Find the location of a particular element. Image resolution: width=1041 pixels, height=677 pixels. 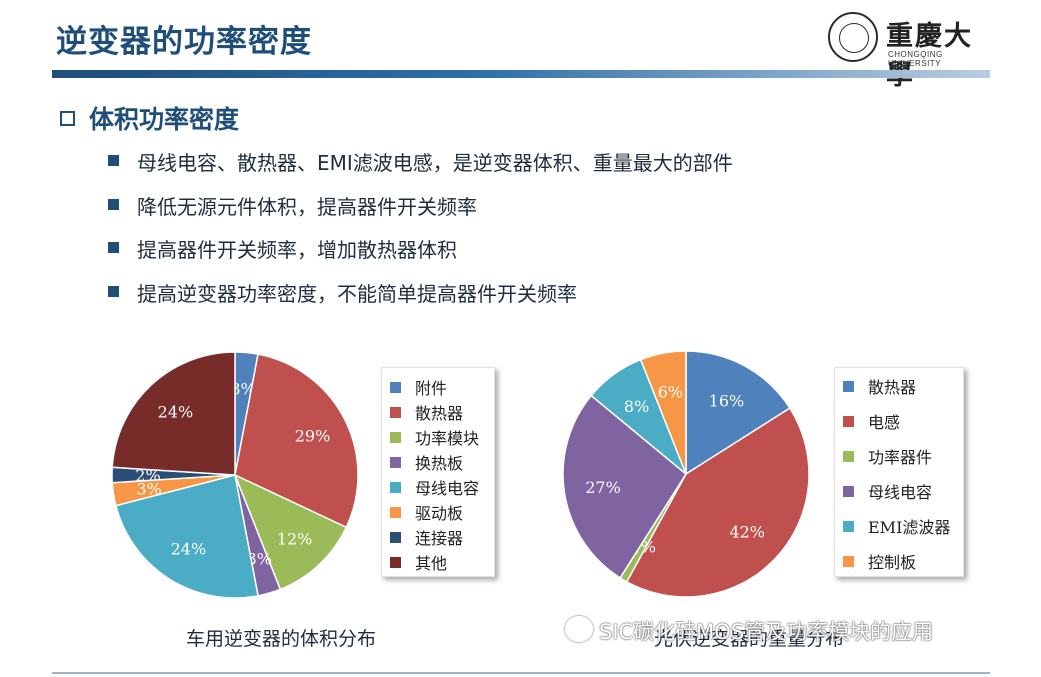

title-divider is located at coordinates (521, 74).